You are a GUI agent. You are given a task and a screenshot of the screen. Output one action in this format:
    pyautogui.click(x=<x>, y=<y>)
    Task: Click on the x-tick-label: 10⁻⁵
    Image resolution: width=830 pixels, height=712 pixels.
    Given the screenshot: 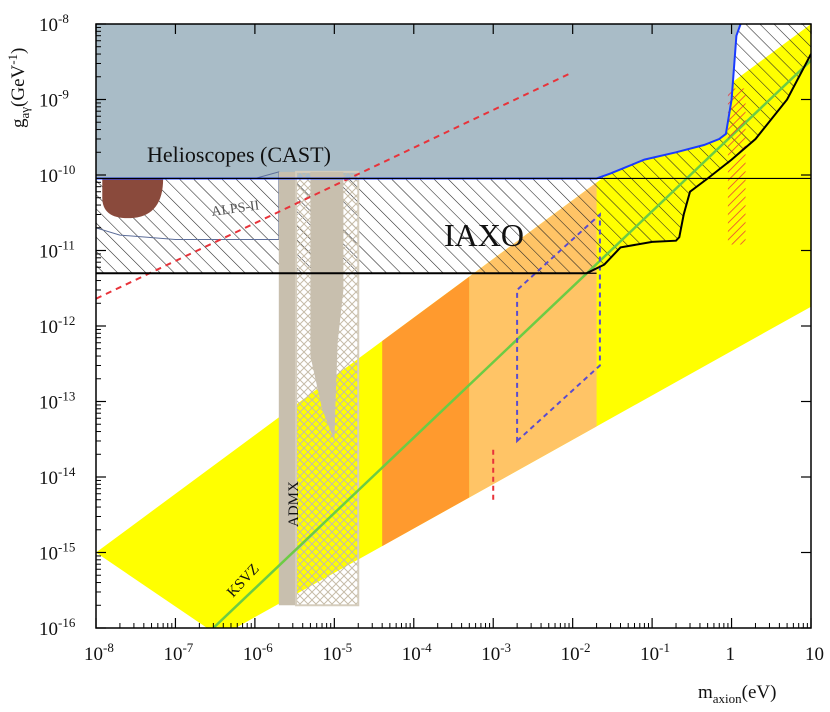 What is the action you would take?
    pyautogui.click(x=337, y=652)
    